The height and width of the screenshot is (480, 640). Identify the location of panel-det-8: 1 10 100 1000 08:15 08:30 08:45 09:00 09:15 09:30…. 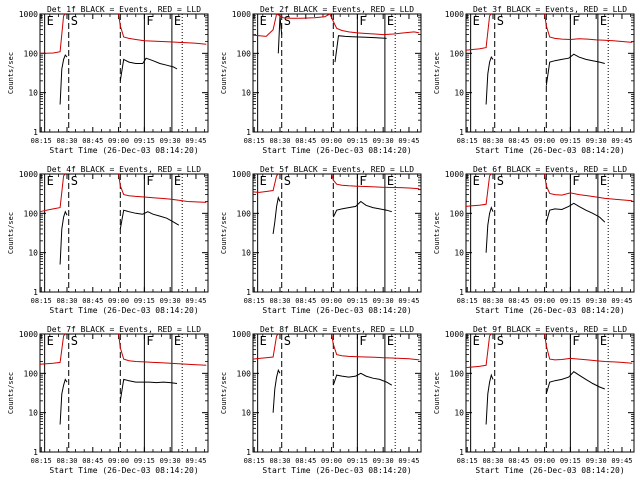
(321, 400).